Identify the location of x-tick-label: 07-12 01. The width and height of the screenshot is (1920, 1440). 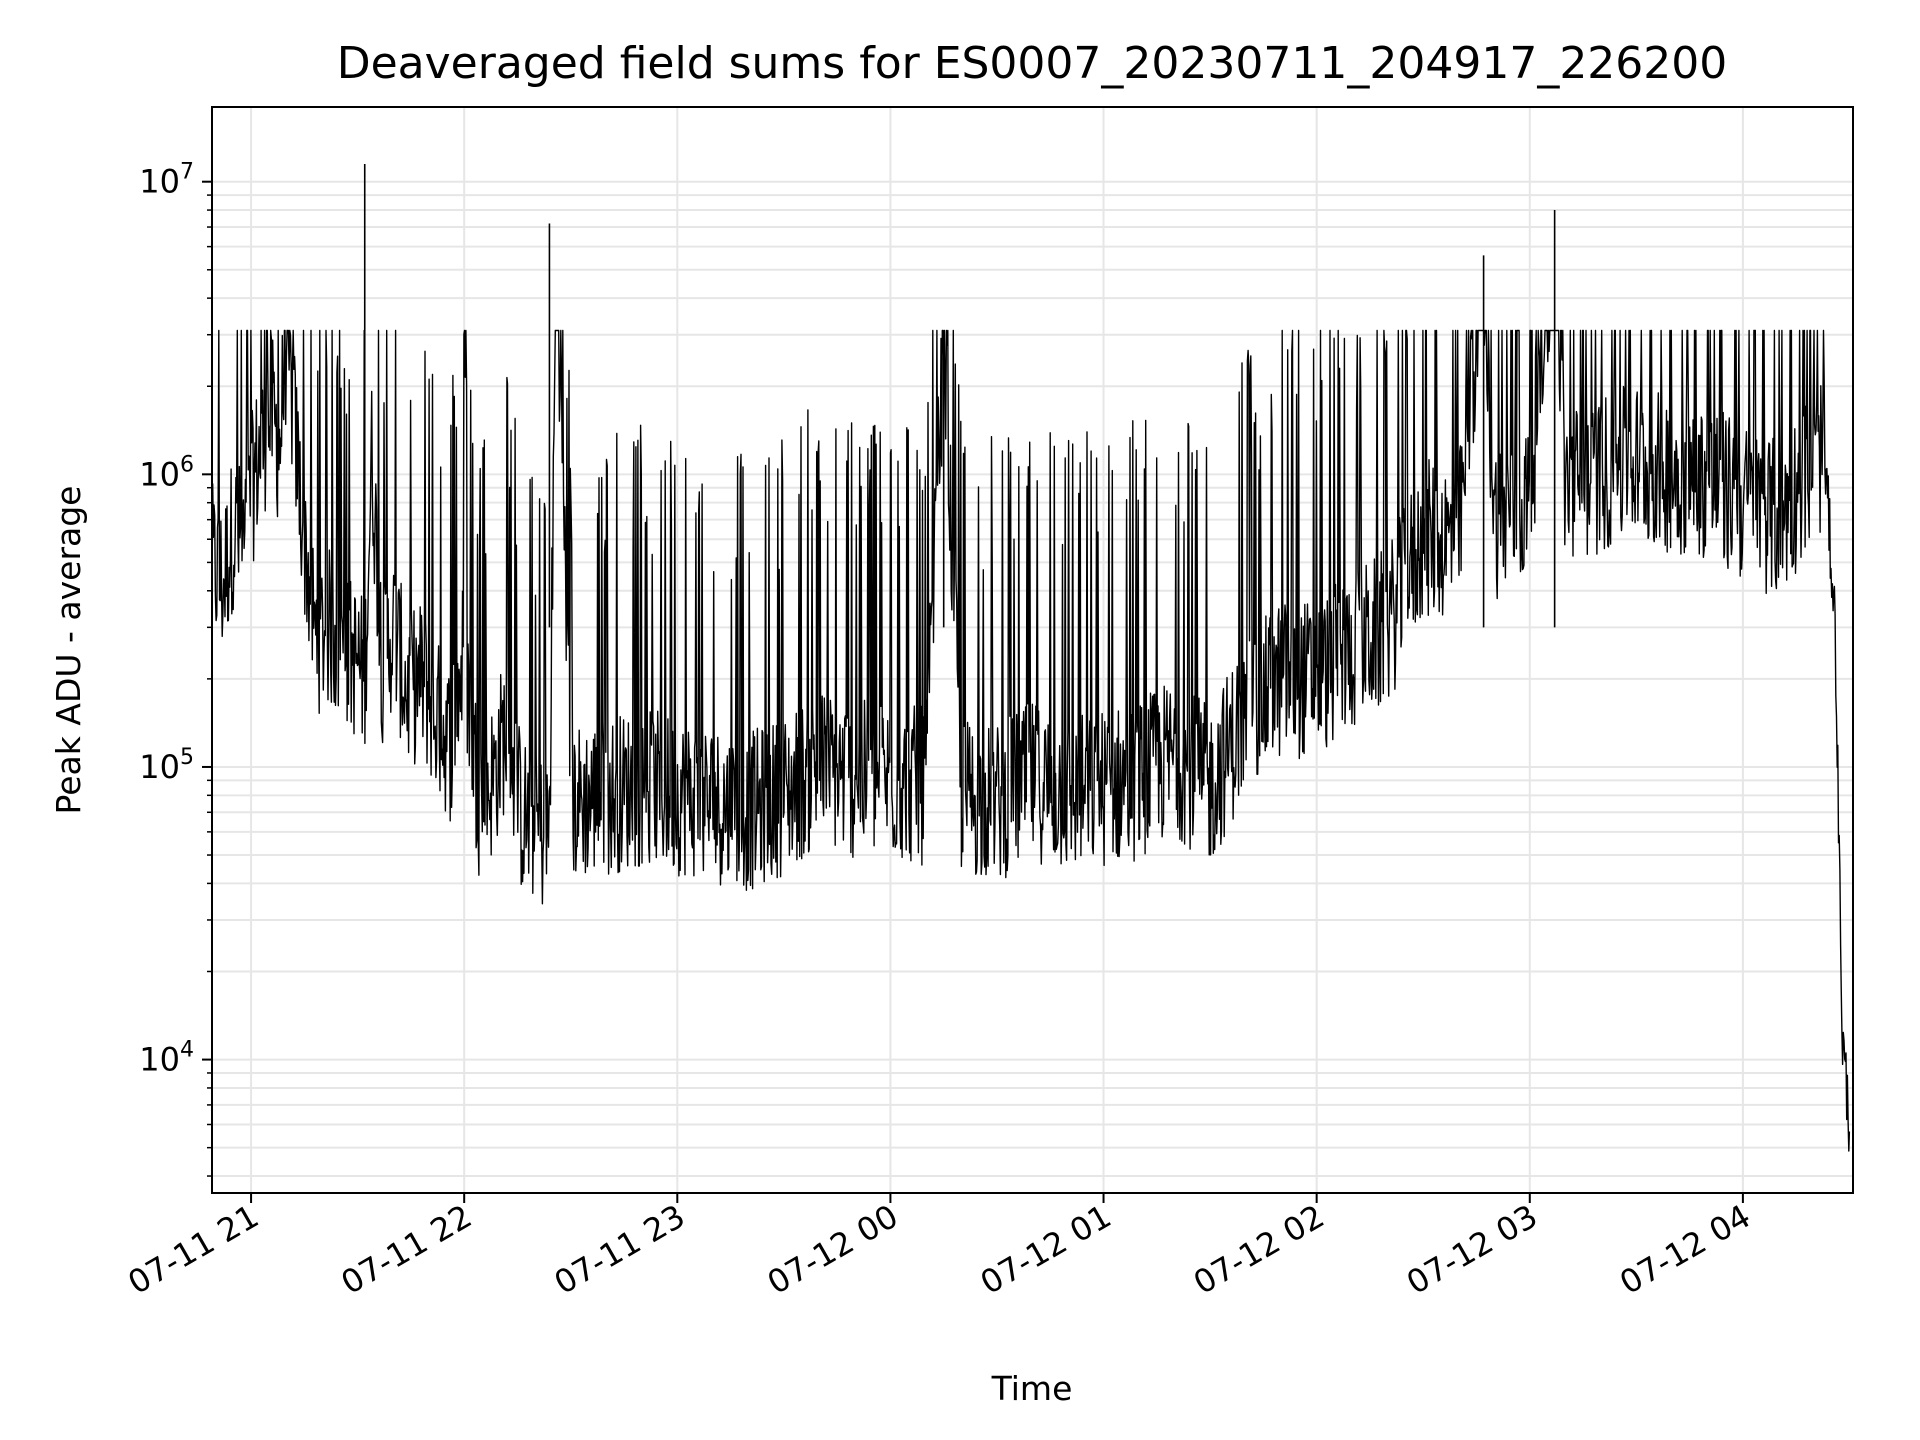
(1046, 1249).